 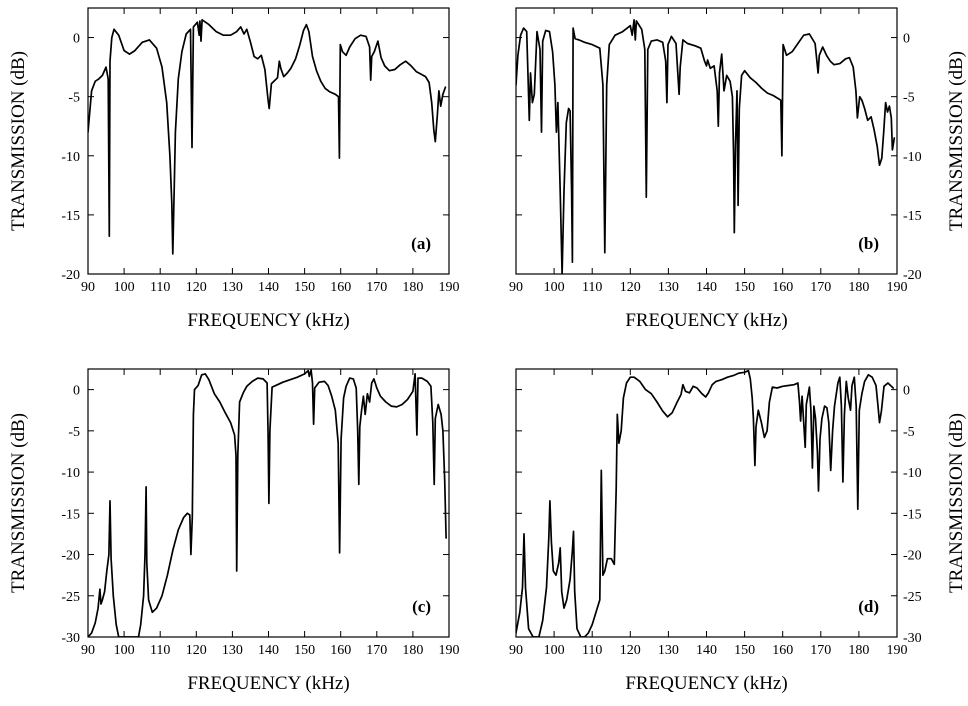 What do you see at coordinates (421, 243) in the screenshot?
I see `panel-label: (a)` at bounding box center [421, 243].